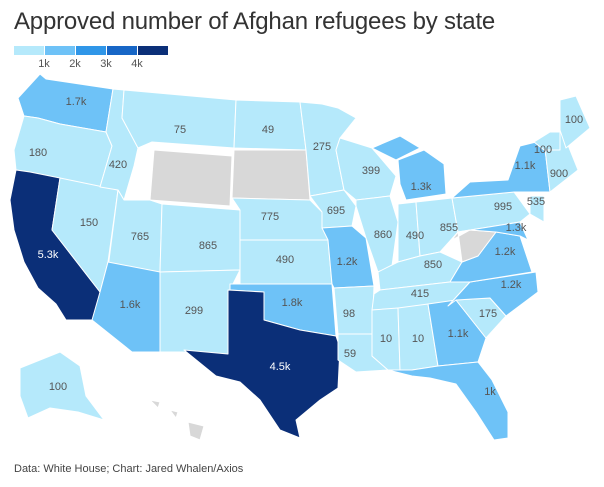  Describe the element at coordinates (536, 202) in the screenshot. I see `state-label-NJ: 535` at that location.